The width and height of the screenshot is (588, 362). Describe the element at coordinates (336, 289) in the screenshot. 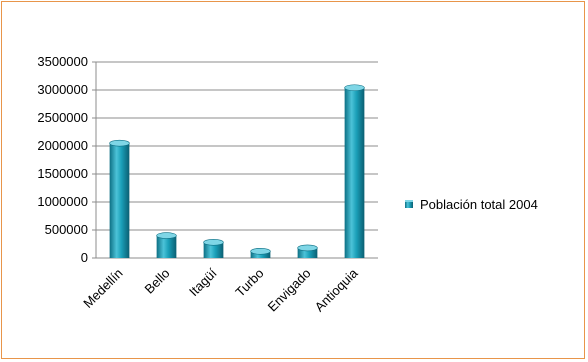

I see `x-category-label: Antioquia` at that location.